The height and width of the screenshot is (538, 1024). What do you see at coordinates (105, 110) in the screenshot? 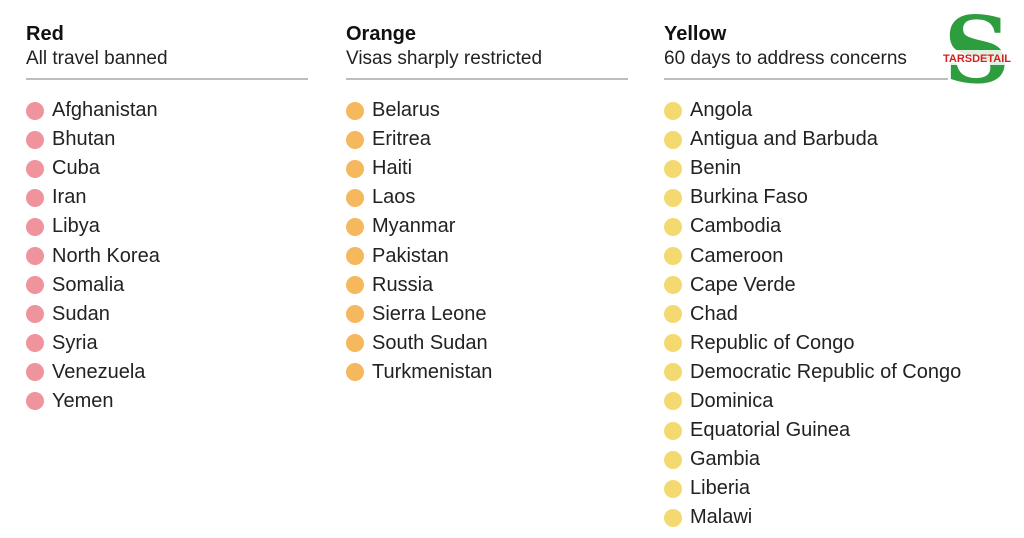
I see `country-name: Afghanistan` at bounding box center [105, 110].